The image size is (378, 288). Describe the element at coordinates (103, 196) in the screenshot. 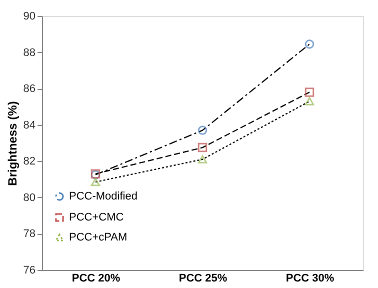

I see `legend-label: PCC-Modified` at that location.